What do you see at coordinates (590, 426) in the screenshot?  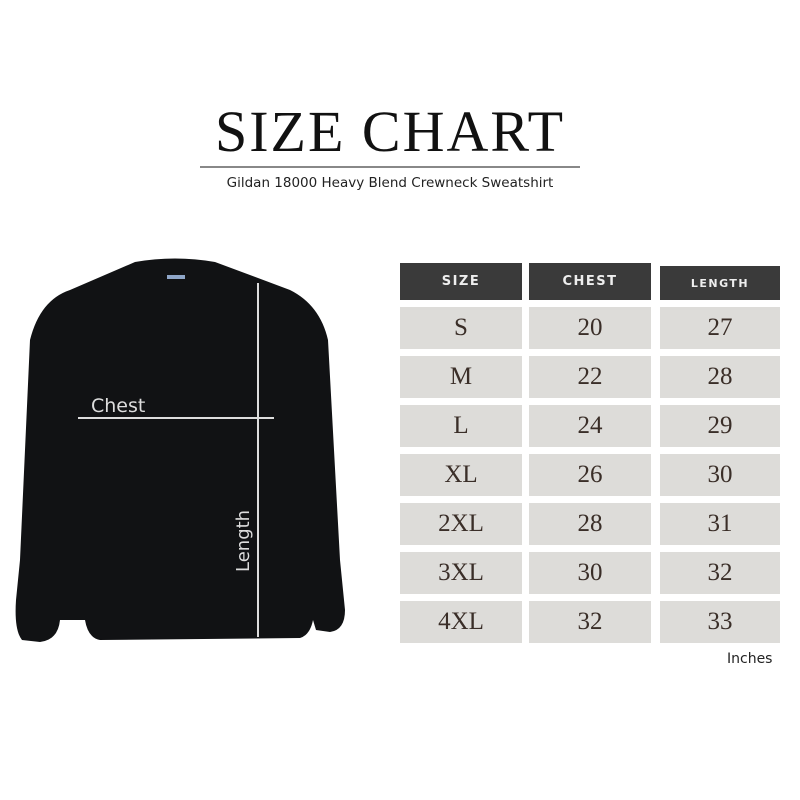 I see `table-cell: 24` at bounding box center [590, 426].